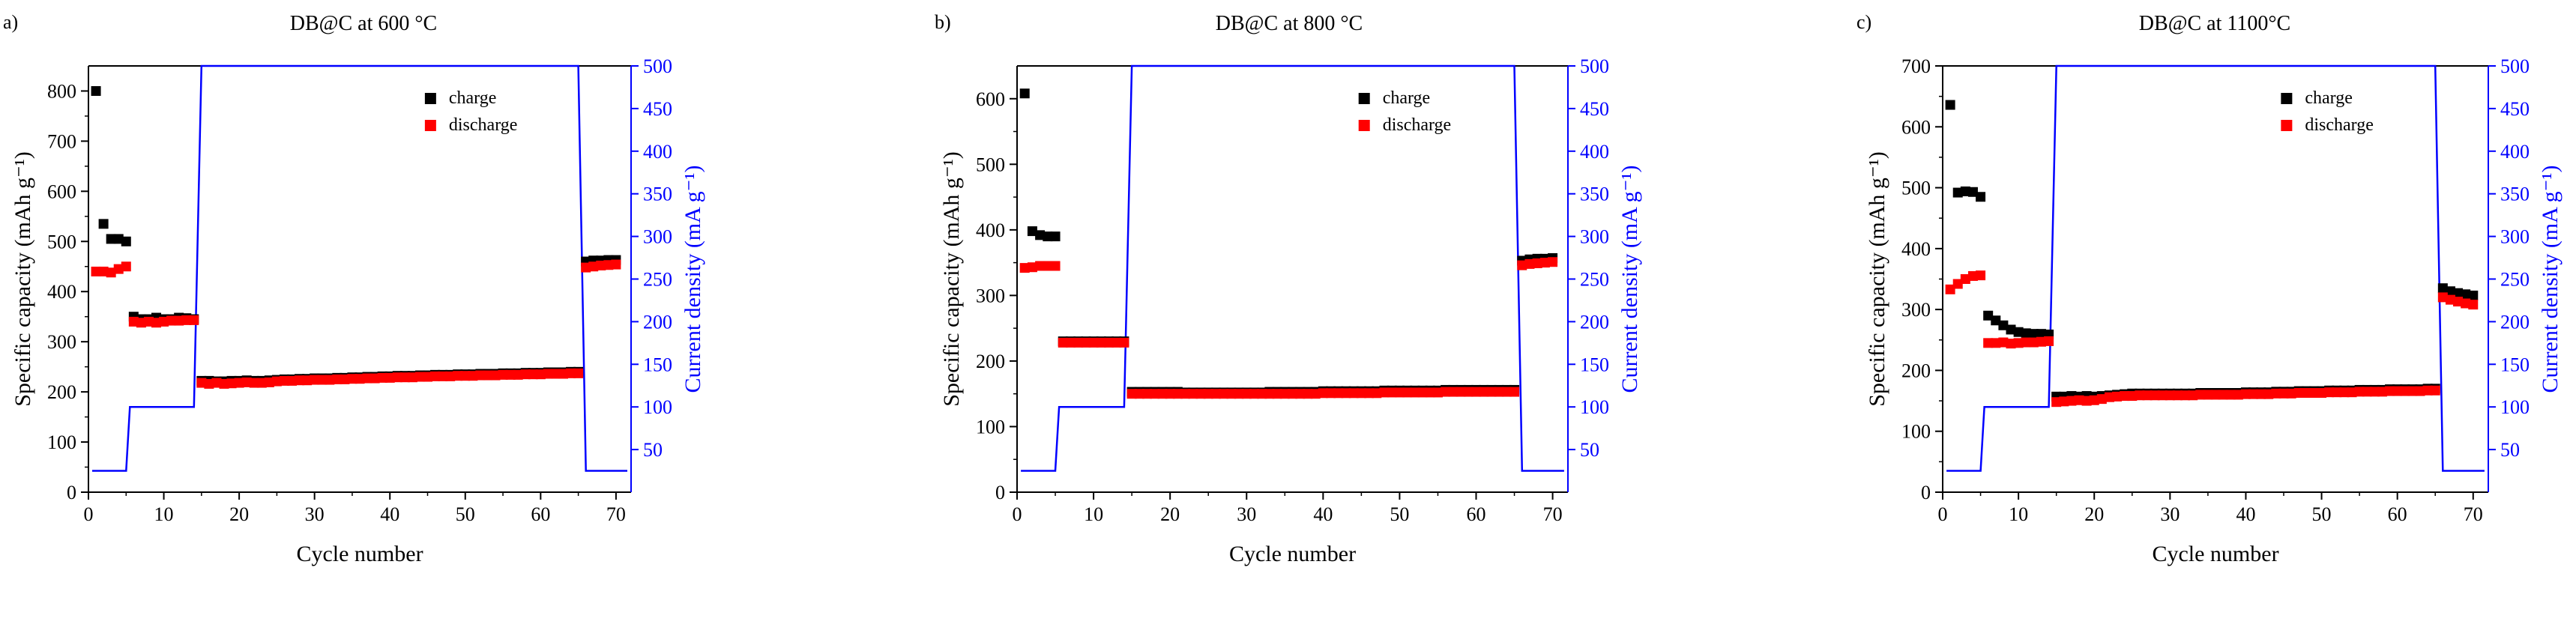  Describe the element at coordinates (1595, 237) in the screenshot. I see `y2-tick-label: 300` at that location.